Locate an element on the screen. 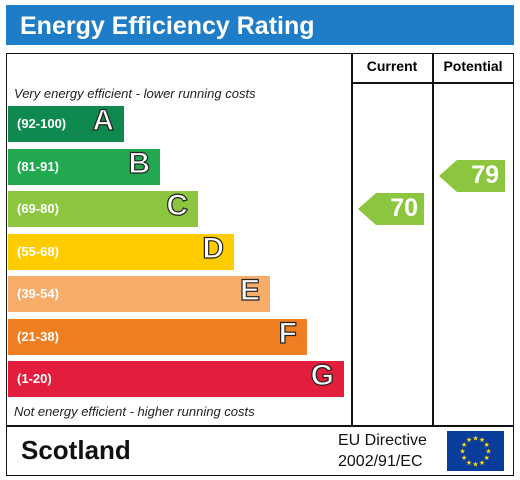 This screenshot has height=480, width=520. directive-line-1: EU Directive is located at coordinates (382, 440).